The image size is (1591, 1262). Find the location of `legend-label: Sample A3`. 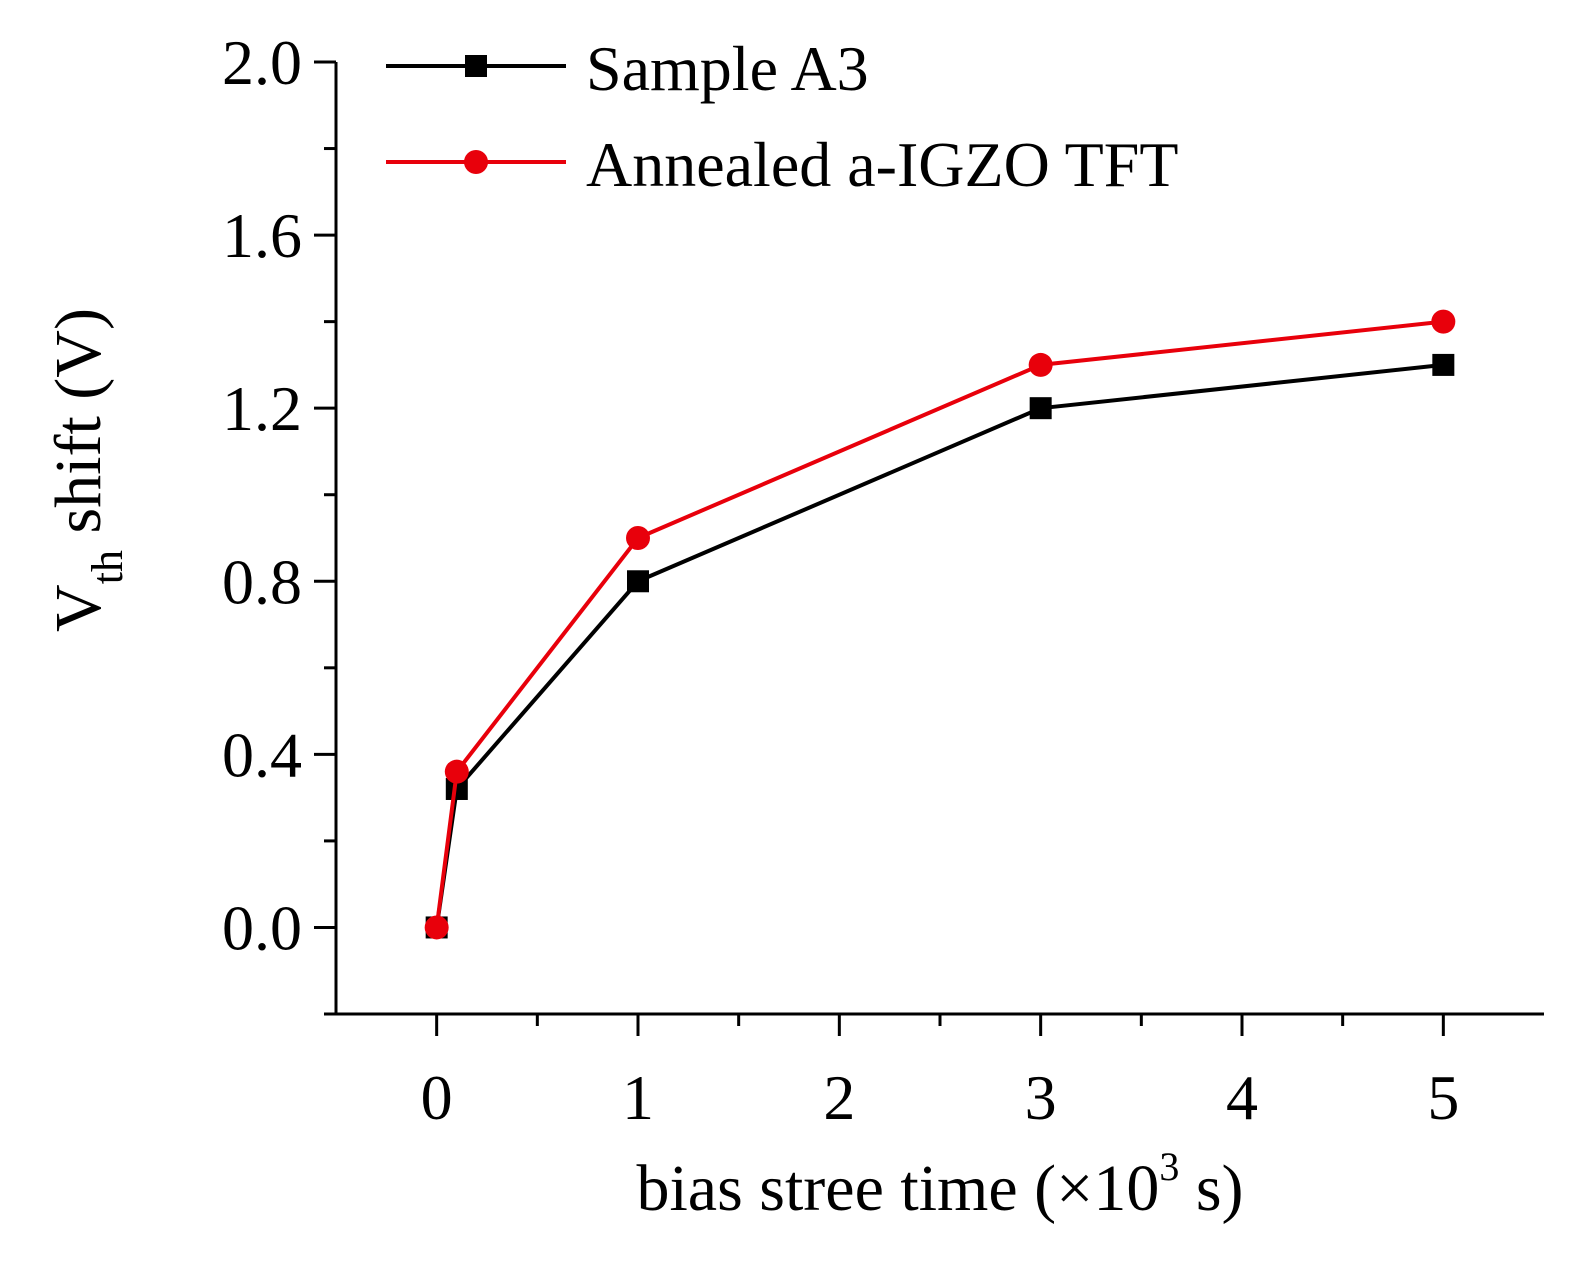

legend-label: Sample A3 is located at coordinates (727, 68).